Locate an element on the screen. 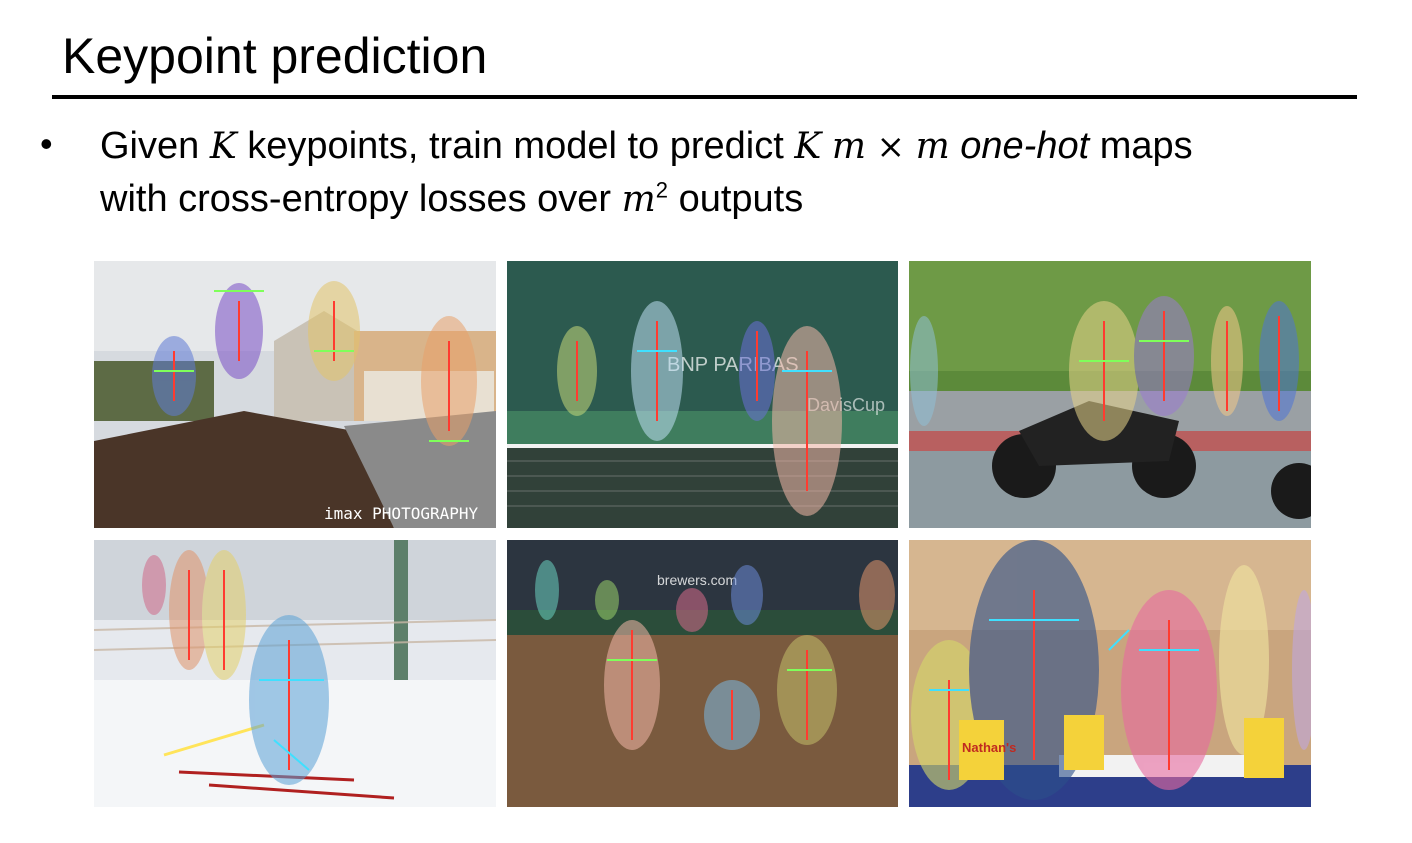  cup-label: Nathan's is located at coordinates (989, 747).